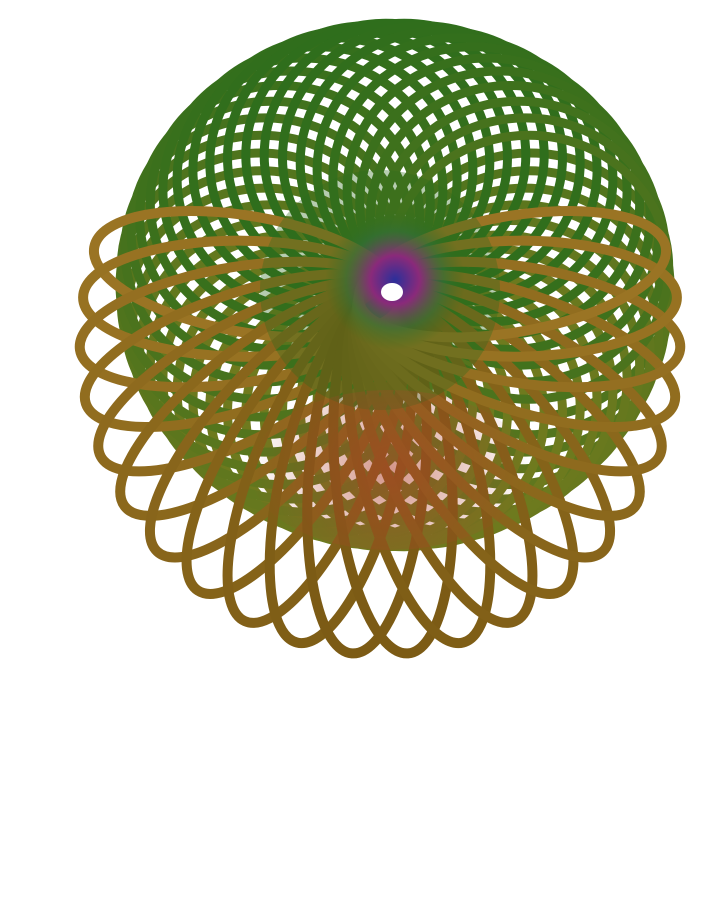  Describe the element at coordinates (395, 280) in the screenshot. I see `core-glow` at that location.